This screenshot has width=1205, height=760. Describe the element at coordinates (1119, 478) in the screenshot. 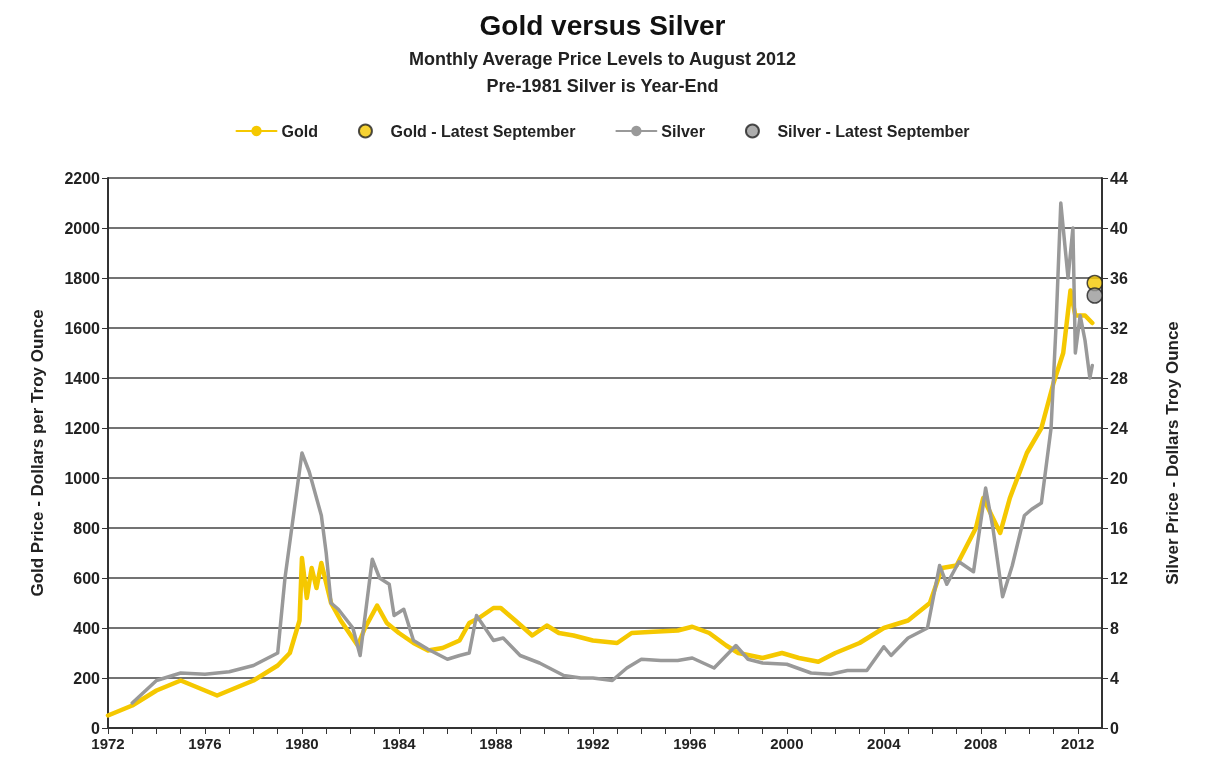

I see `y2-tick-label: 20` at that location.